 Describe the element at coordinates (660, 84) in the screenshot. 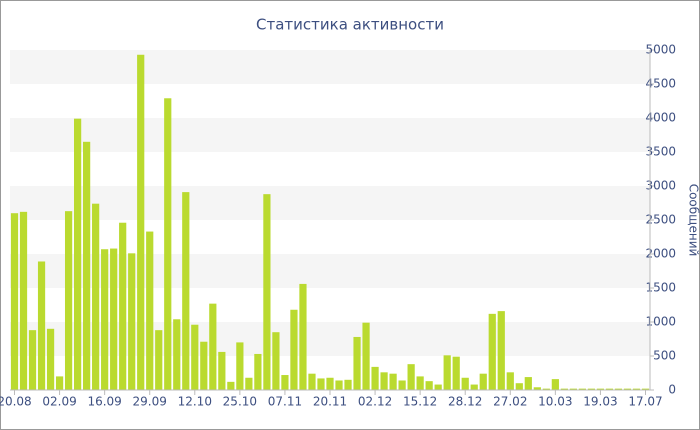

I see `y-tick-label: 4500` at that location.